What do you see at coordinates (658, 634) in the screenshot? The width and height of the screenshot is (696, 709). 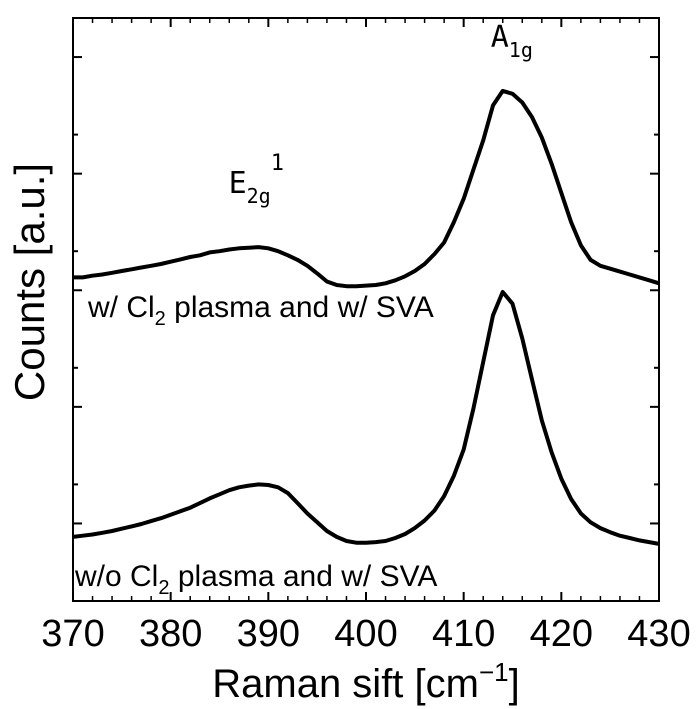 I see `x-tick-label: 430` at bounding box center [658, 634].